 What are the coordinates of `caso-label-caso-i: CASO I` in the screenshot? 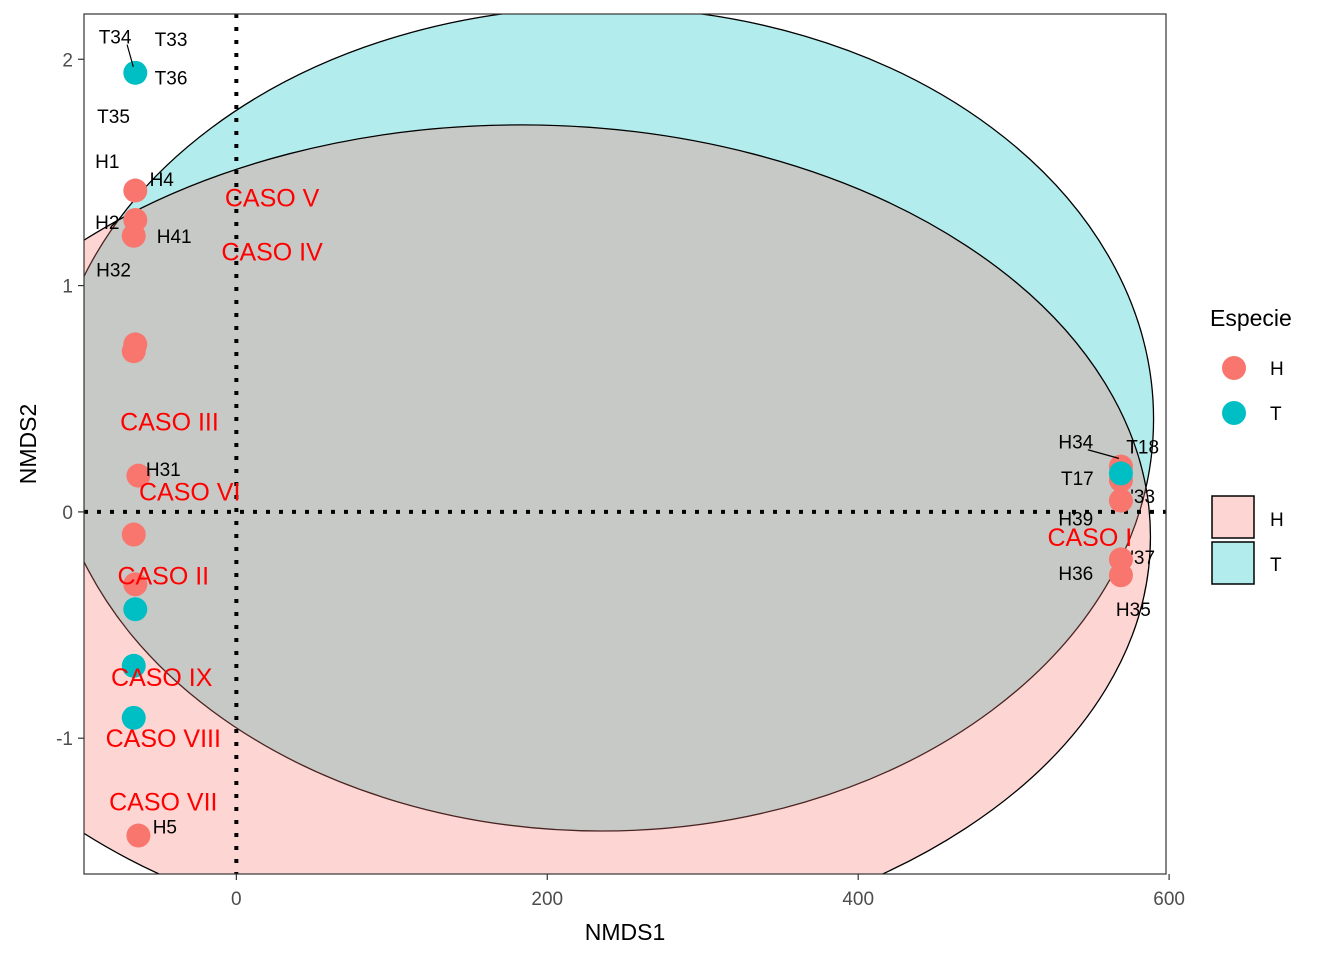 It's located at (1089, 538).